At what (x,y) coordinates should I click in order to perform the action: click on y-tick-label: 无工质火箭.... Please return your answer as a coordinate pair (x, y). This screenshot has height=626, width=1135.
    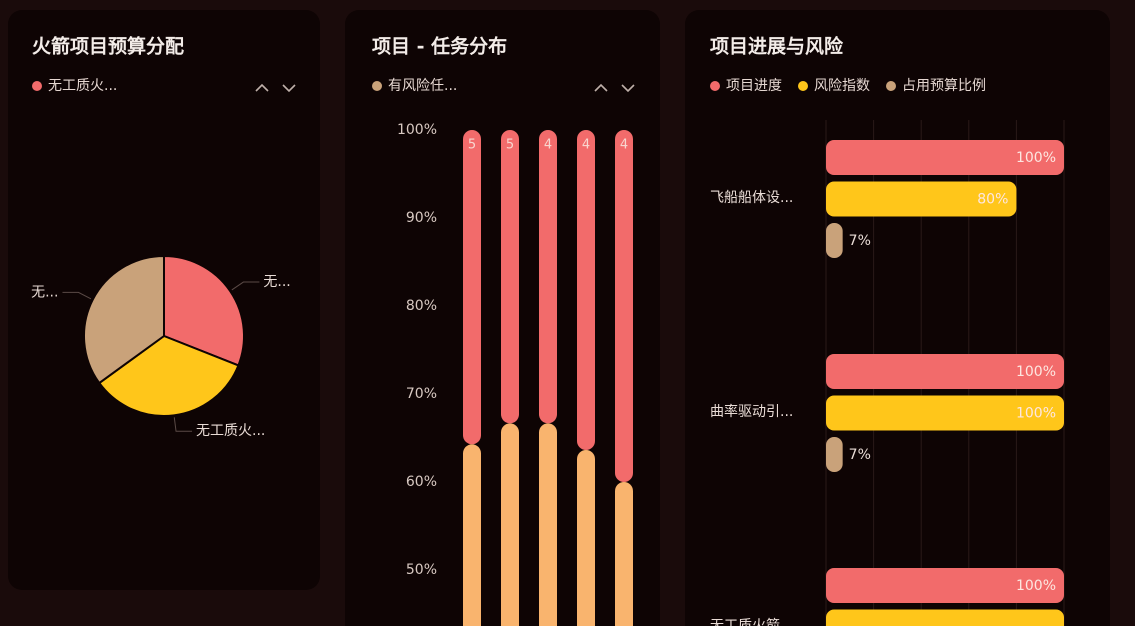
    Looking at the image, I should click on (751, 621).